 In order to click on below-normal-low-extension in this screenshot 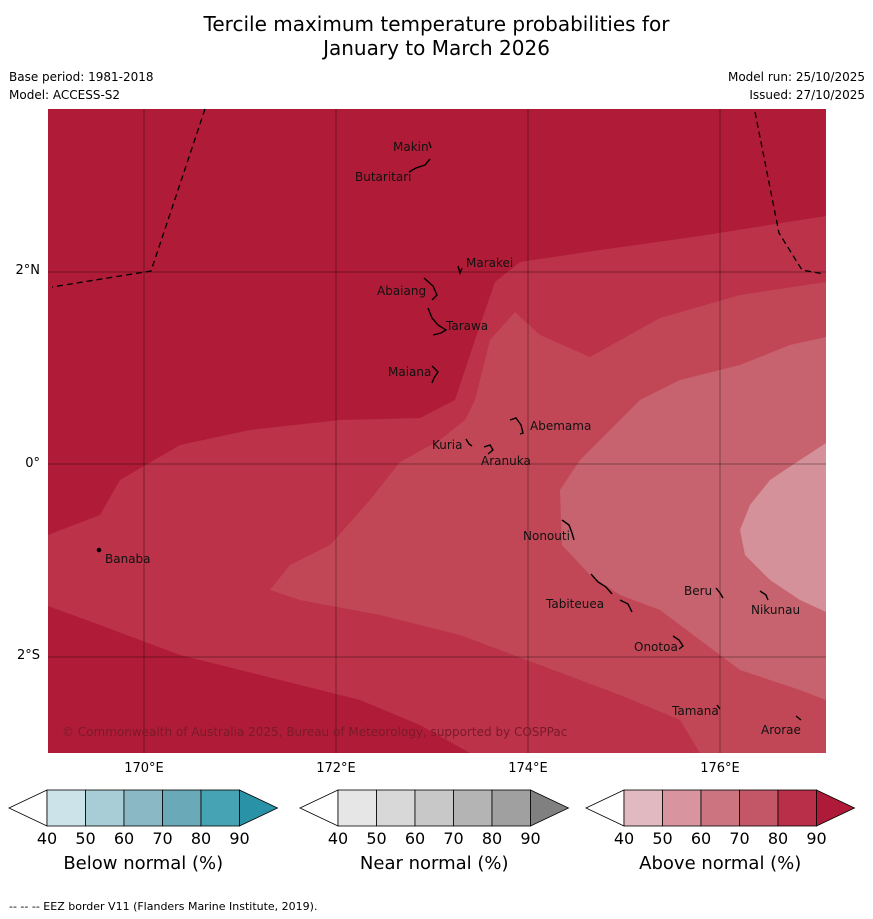, I will do `click(28, 808)`.